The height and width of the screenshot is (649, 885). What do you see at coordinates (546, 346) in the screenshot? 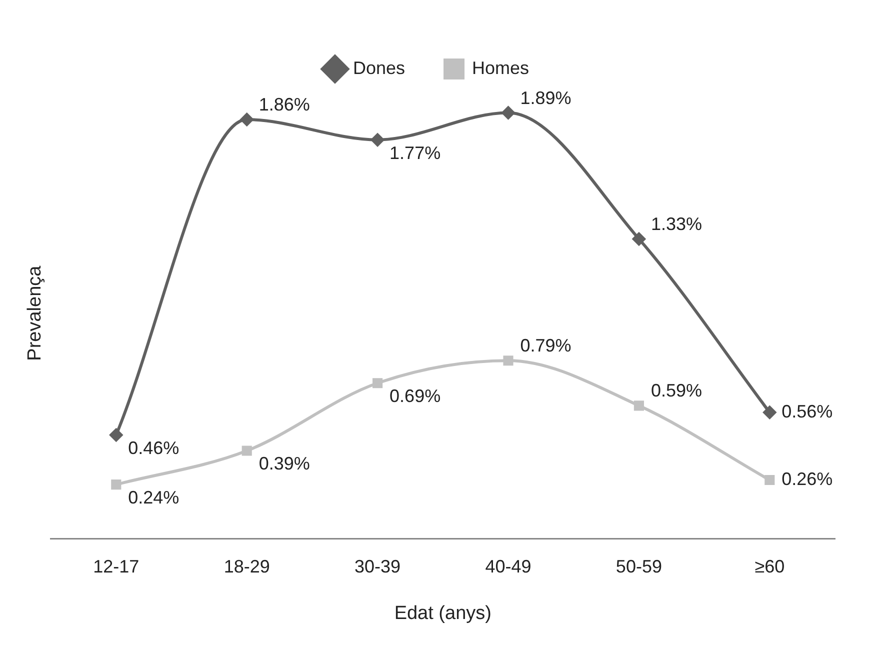
I see `data-label: 0.79%` at bounding box center [546, 346].